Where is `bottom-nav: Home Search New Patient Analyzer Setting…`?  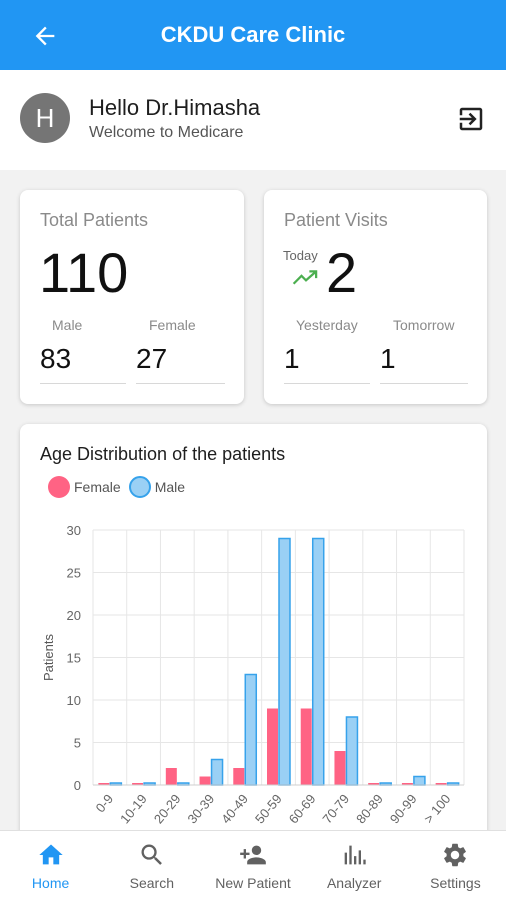 bottom-nav: Home Search New Patient Analyzer Setting… is located at coordinates (253, 865).